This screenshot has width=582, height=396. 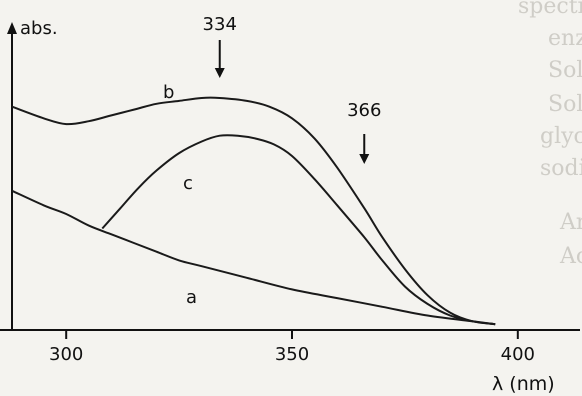 I want to click on x-tick-label: 400, so click(x=518, y=354).